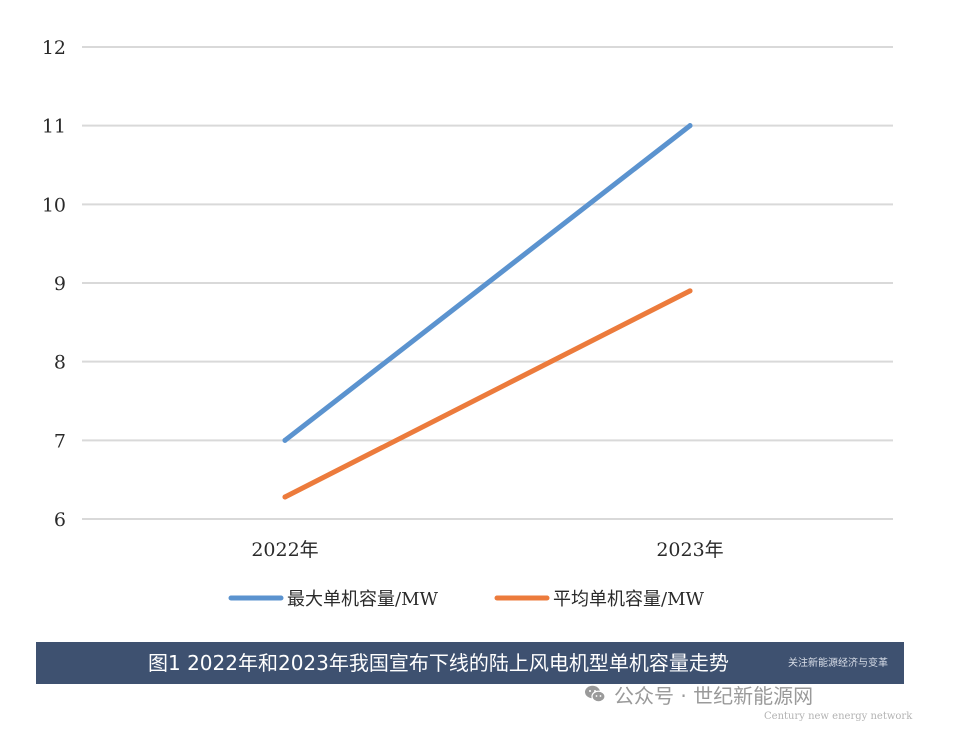  Describe the element at coordinates (595, 694) in the screenshot. I see `wechat-icon` at that location.